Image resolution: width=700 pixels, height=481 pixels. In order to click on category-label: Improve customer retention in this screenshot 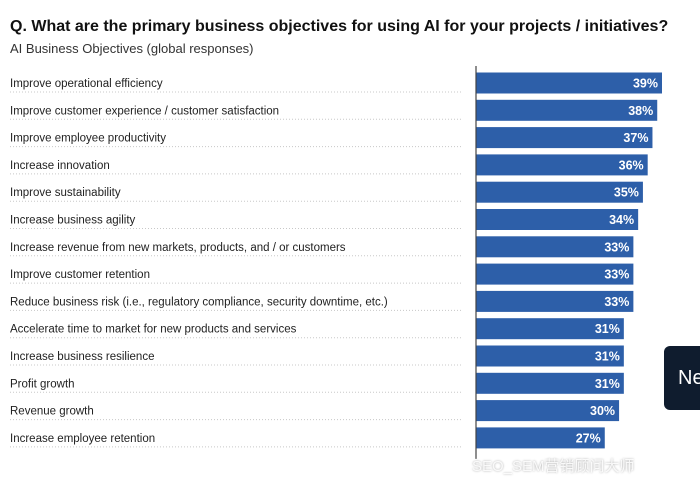, I will do `click(80, 275)`.